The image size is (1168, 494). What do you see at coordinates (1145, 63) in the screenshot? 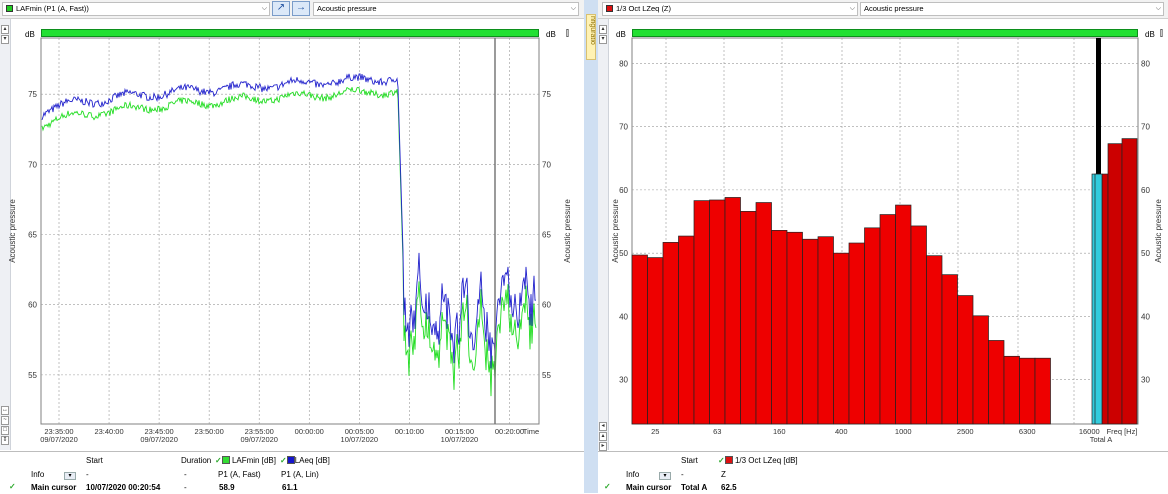
I see `y-tick-label-right: 80` at bounding box center [1145, 63].